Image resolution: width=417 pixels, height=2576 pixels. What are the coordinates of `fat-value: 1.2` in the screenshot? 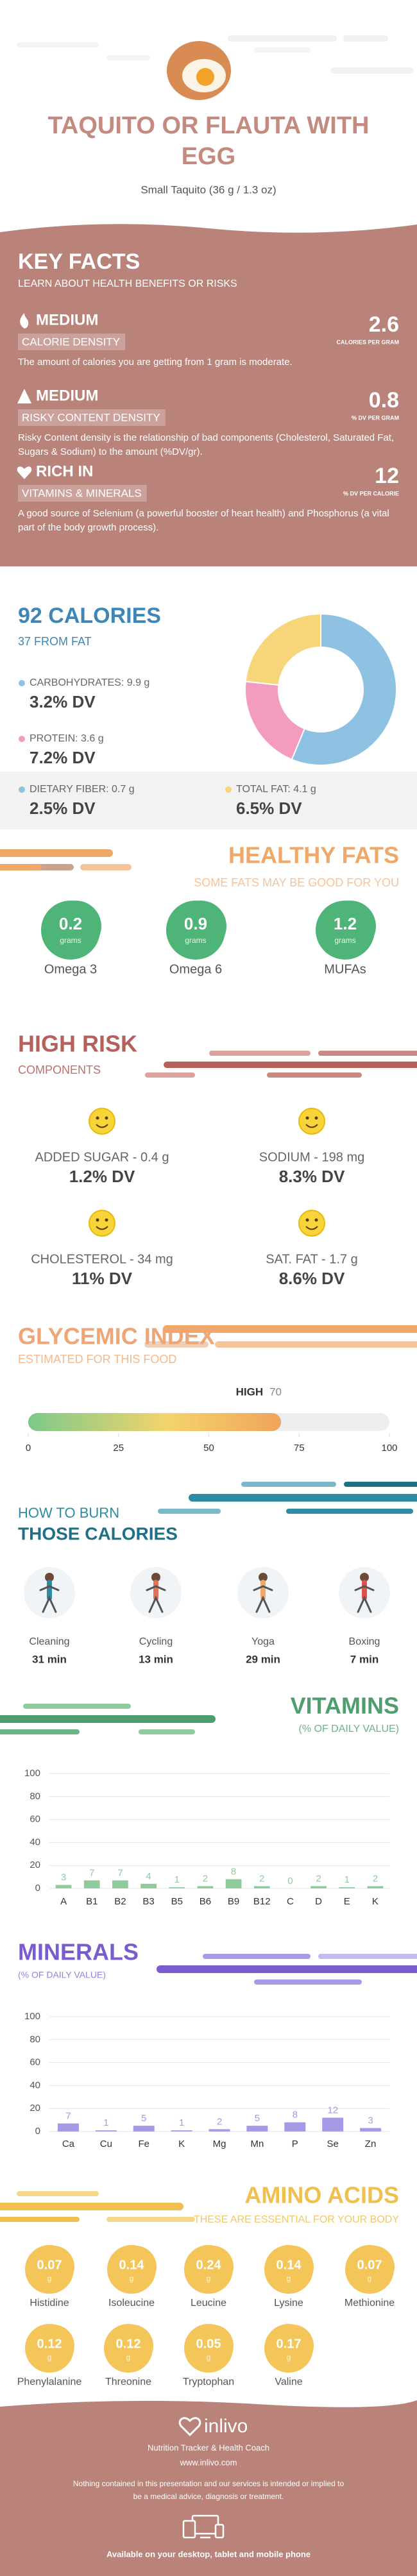 It's located at (345, 923).